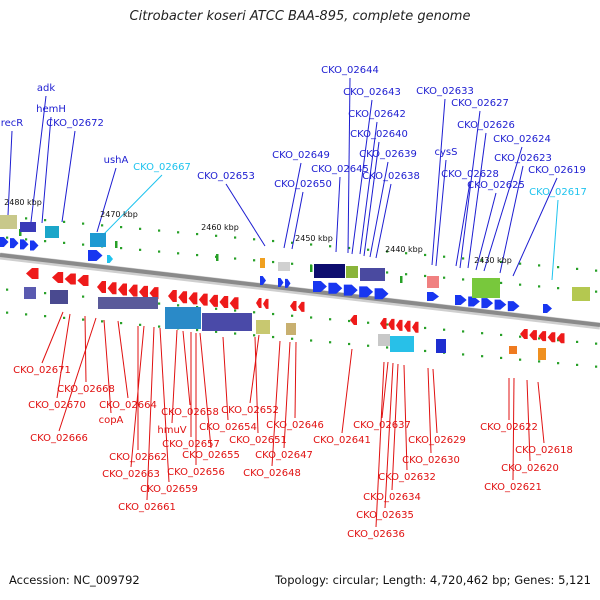 The height and width of the screenshot is (600, 600). What do you see at coordinates (250, 410) in the screenshot?
I see `lower-gene-label: CKO_02652` at bounding box center [250, 410].